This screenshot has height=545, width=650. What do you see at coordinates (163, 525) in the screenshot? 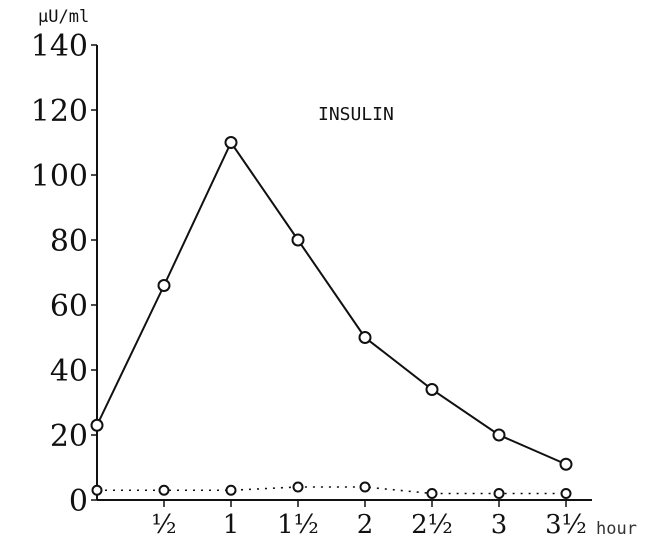
I see `x-tick-label: ½` at bounding box center [163, 525].